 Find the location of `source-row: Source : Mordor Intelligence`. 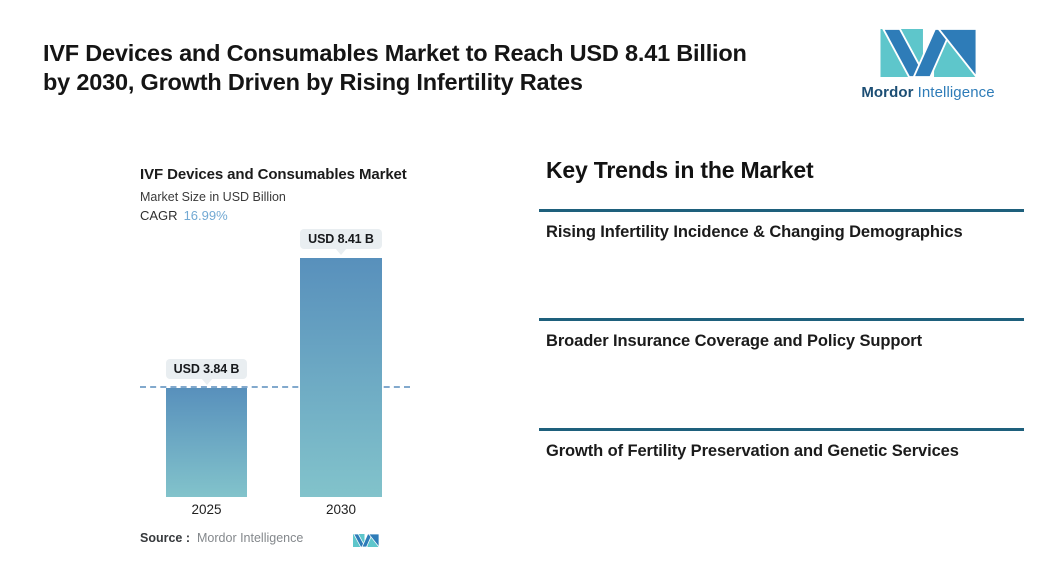

source-row: Source : Mordor Intelligence is located at coordinates (221, 538).